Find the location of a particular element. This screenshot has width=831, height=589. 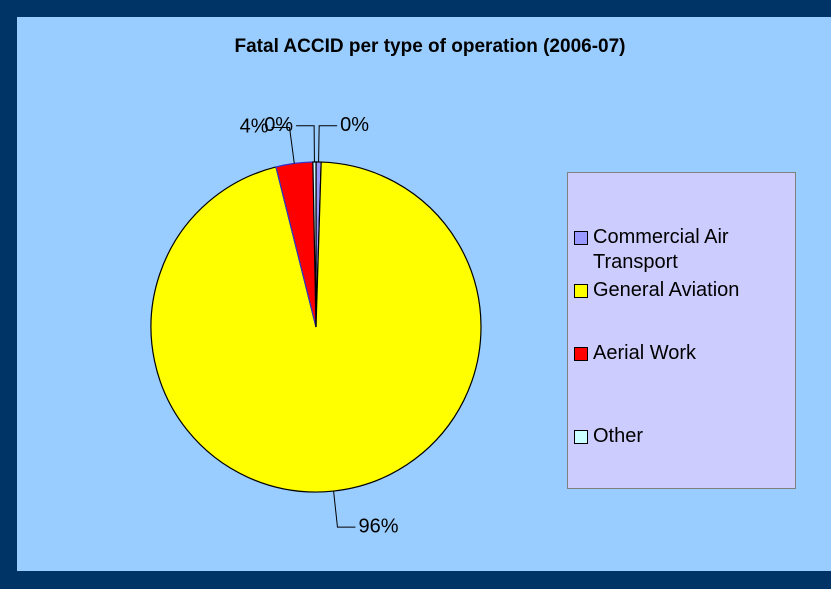

legend-entry: Other is located at coordinates (684, 436).